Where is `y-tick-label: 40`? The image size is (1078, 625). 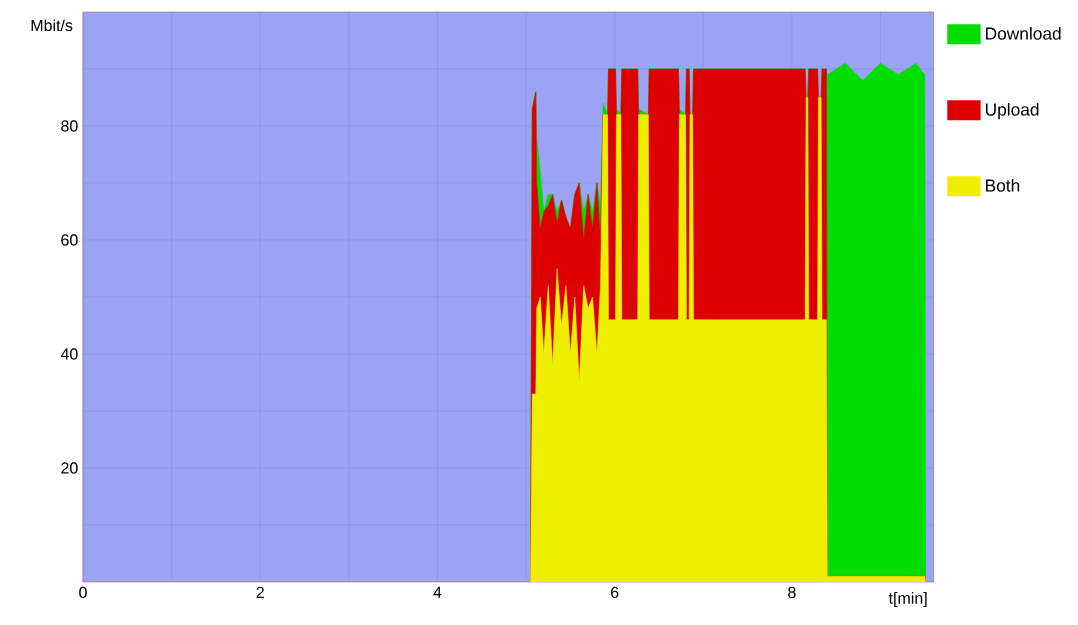
y-tick-label: 40 is located at coordinates (69, 354).